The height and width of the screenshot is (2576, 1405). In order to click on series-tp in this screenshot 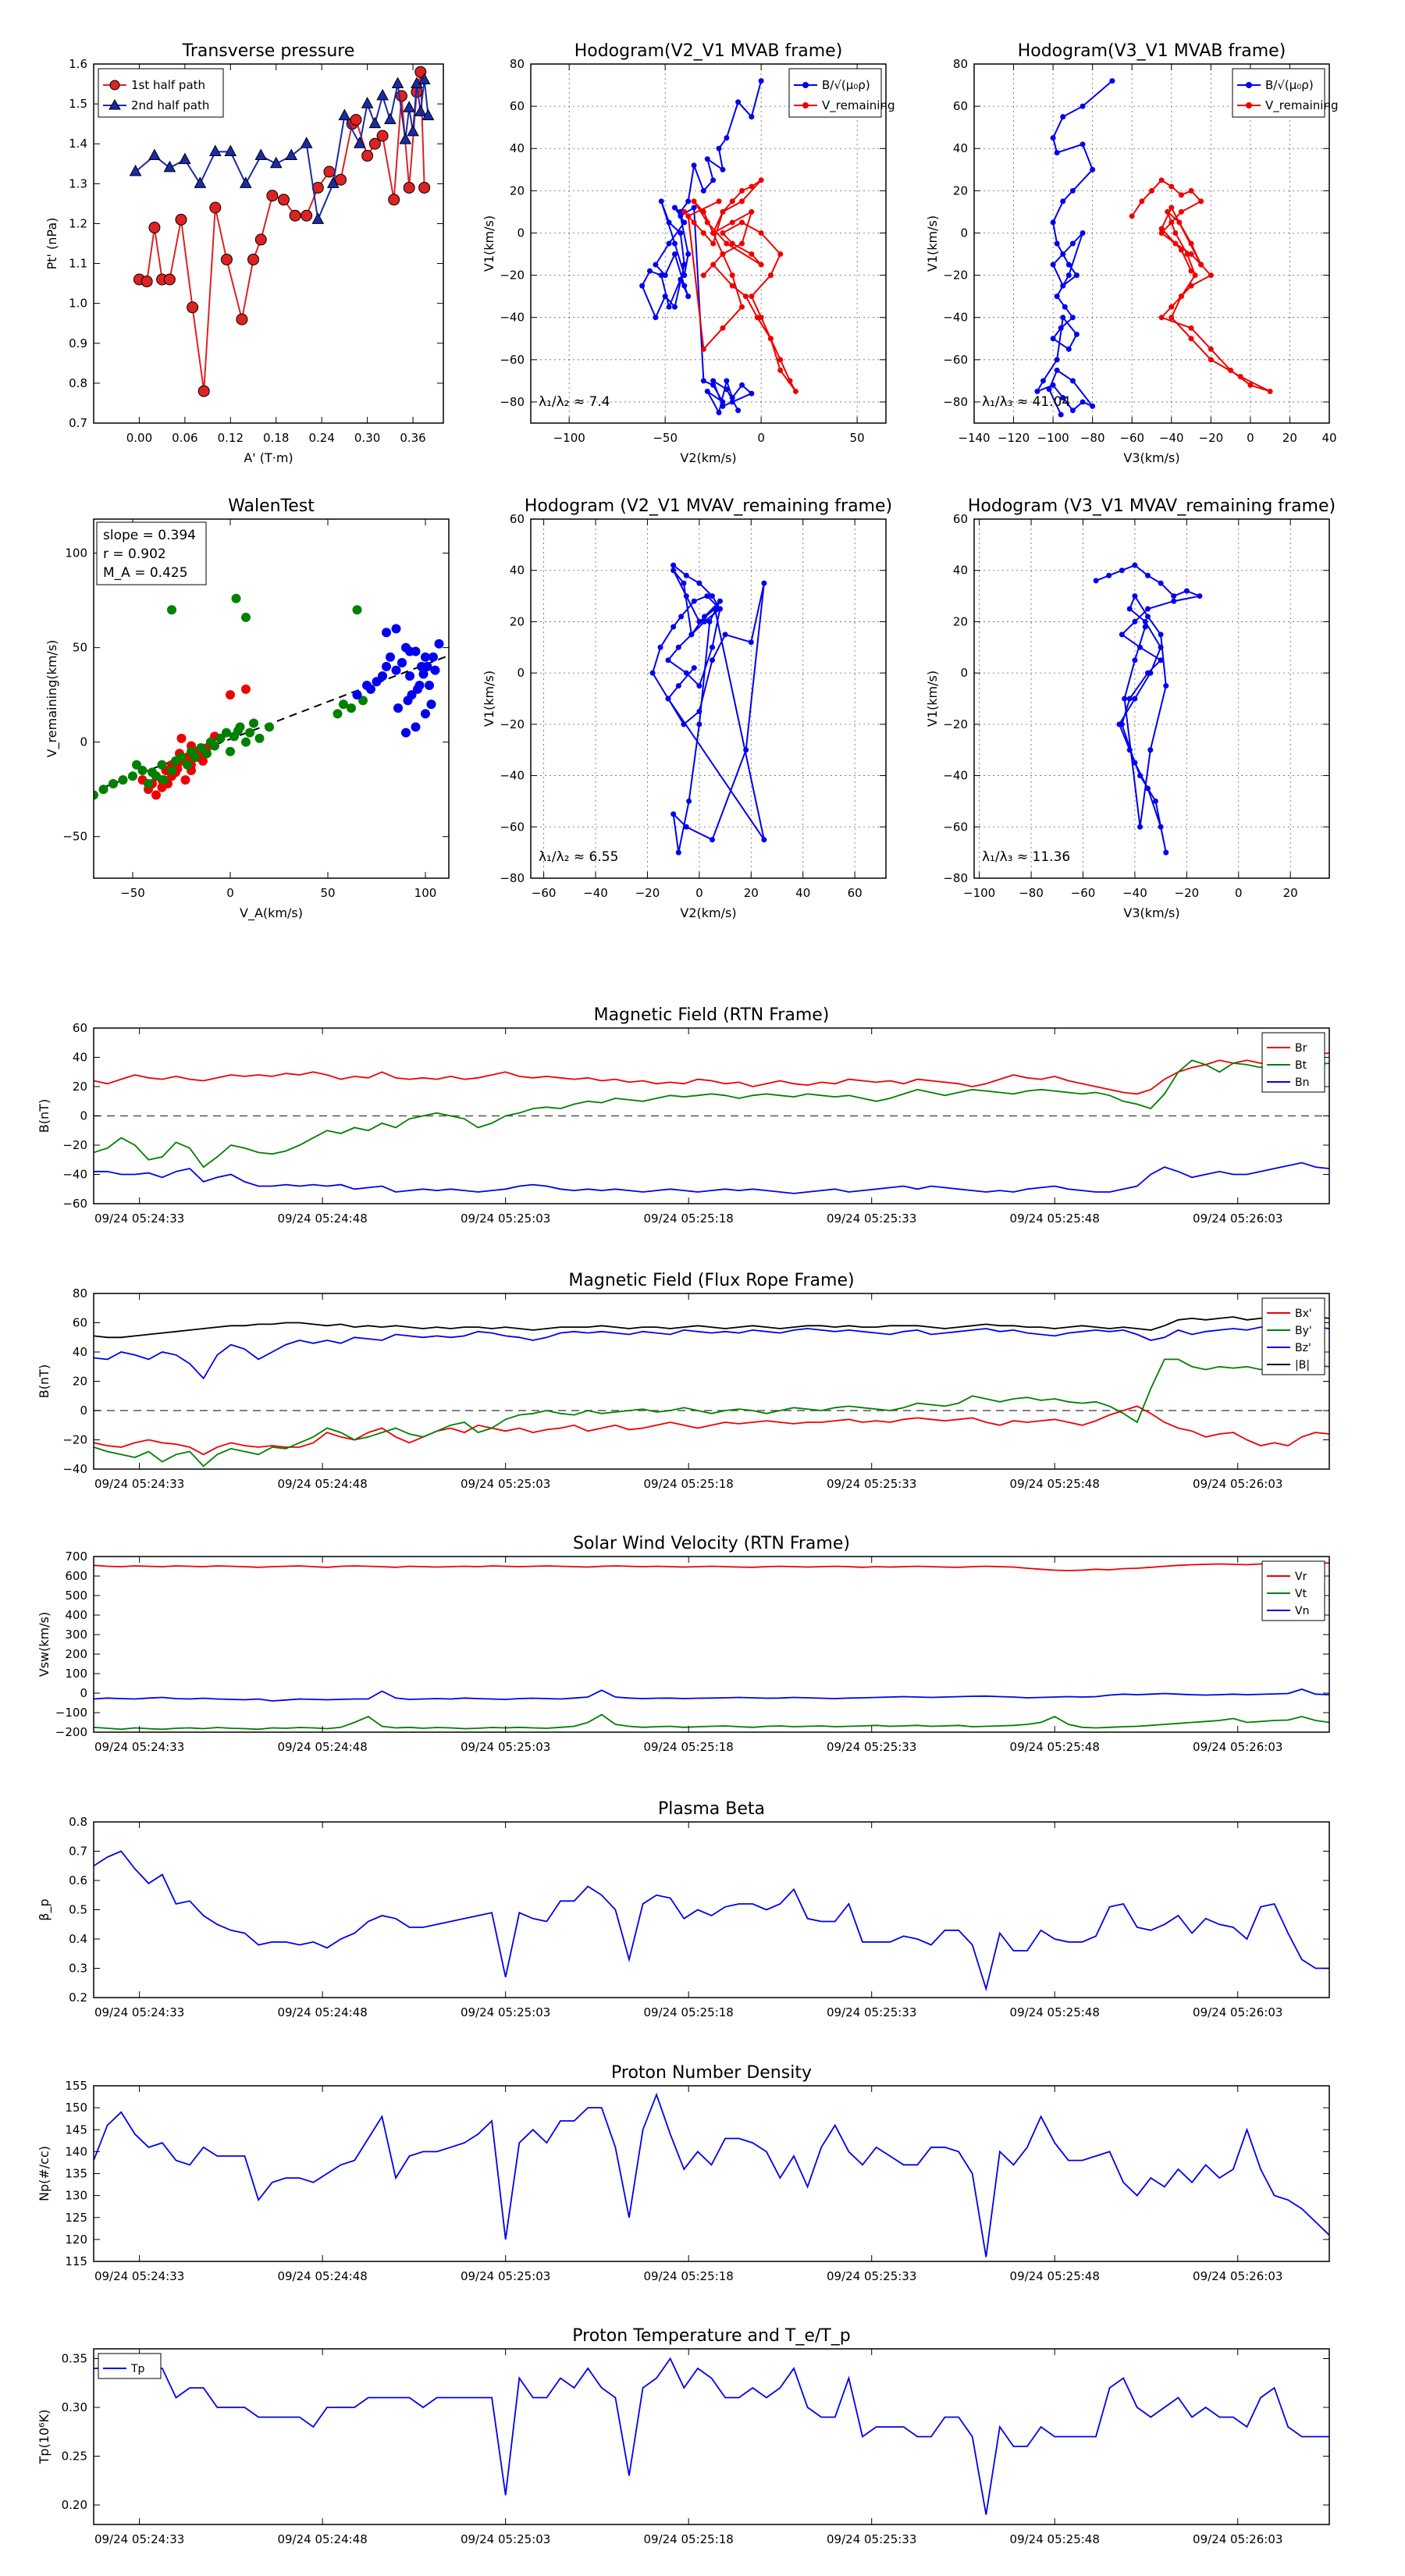, I will do `click(712, 2436)`.